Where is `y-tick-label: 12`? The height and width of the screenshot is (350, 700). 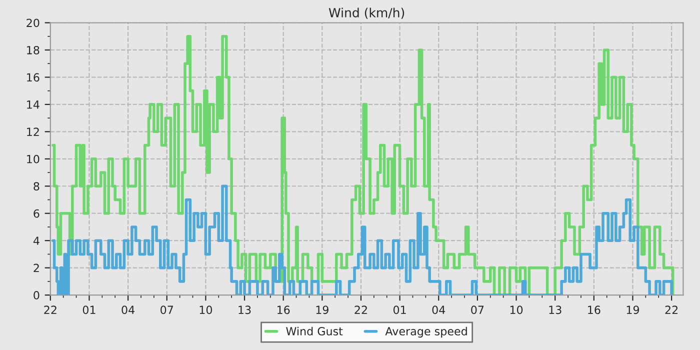 y-tick-label: 12 is located at coordinates (33, 132).